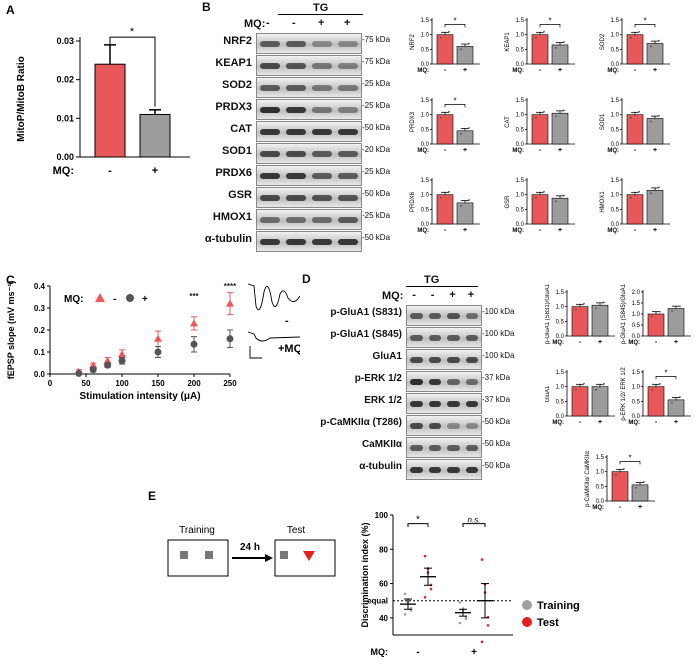 This screenshot has height=665, width=699. What do you see at coordinates (294, 23) in the screenshot?
I see `lane-label: -` at bounding box center [294, 23].